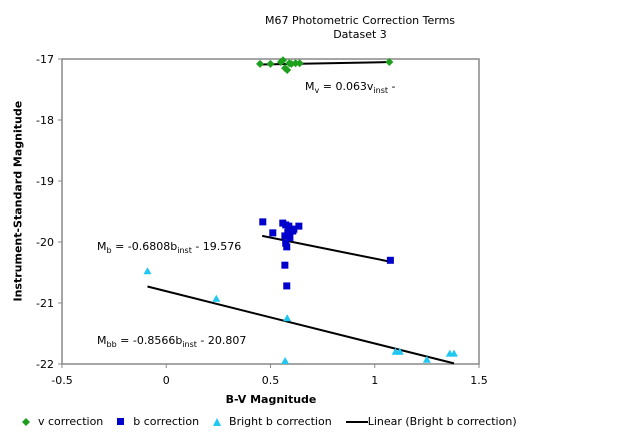 The width and height of the screenshot is (640, 438). Describe the element at coordinates (271, 399) in the screenshot. I see `x-axis-label: B-V Magnitude` at that location.